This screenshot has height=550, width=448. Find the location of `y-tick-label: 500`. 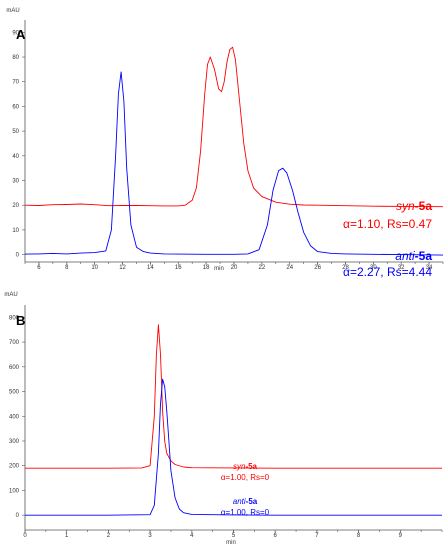

y-tick-label: 500 is located at coordinates (14, 393).